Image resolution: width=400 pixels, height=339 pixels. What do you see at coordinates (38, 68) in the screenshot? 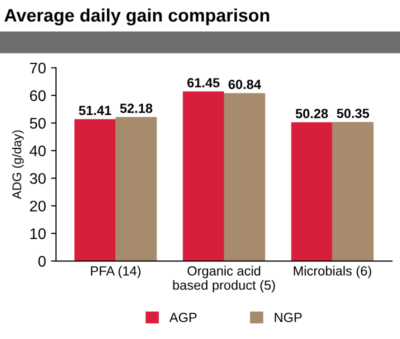
I see `y-tick-label: 70` at bounding box center [38, 68].